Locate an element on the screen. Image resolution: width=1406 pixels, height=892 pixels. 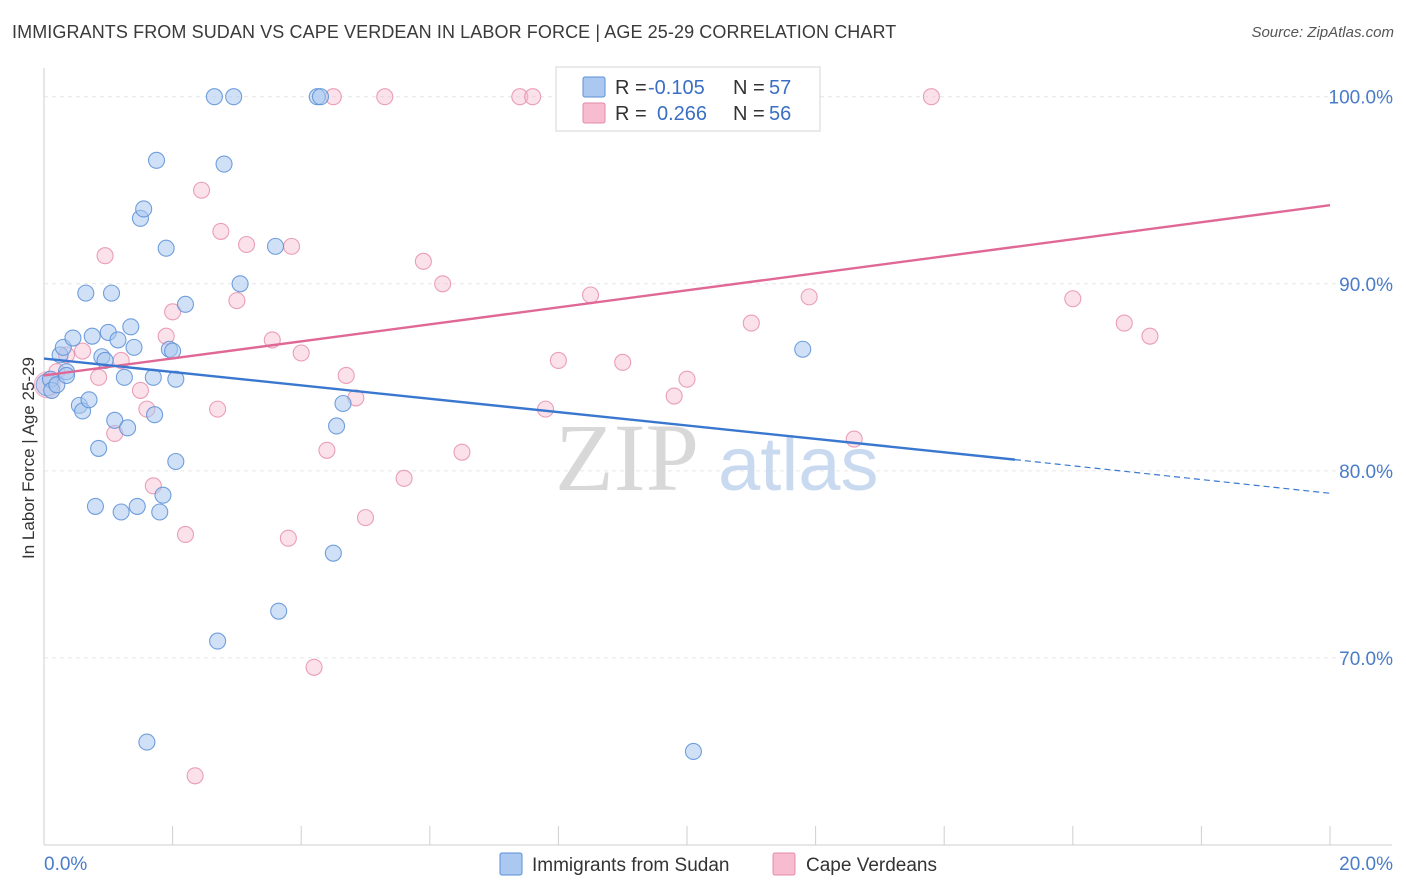
trend-line-sudan-extrapolated is located at coordinates (1172, 476).